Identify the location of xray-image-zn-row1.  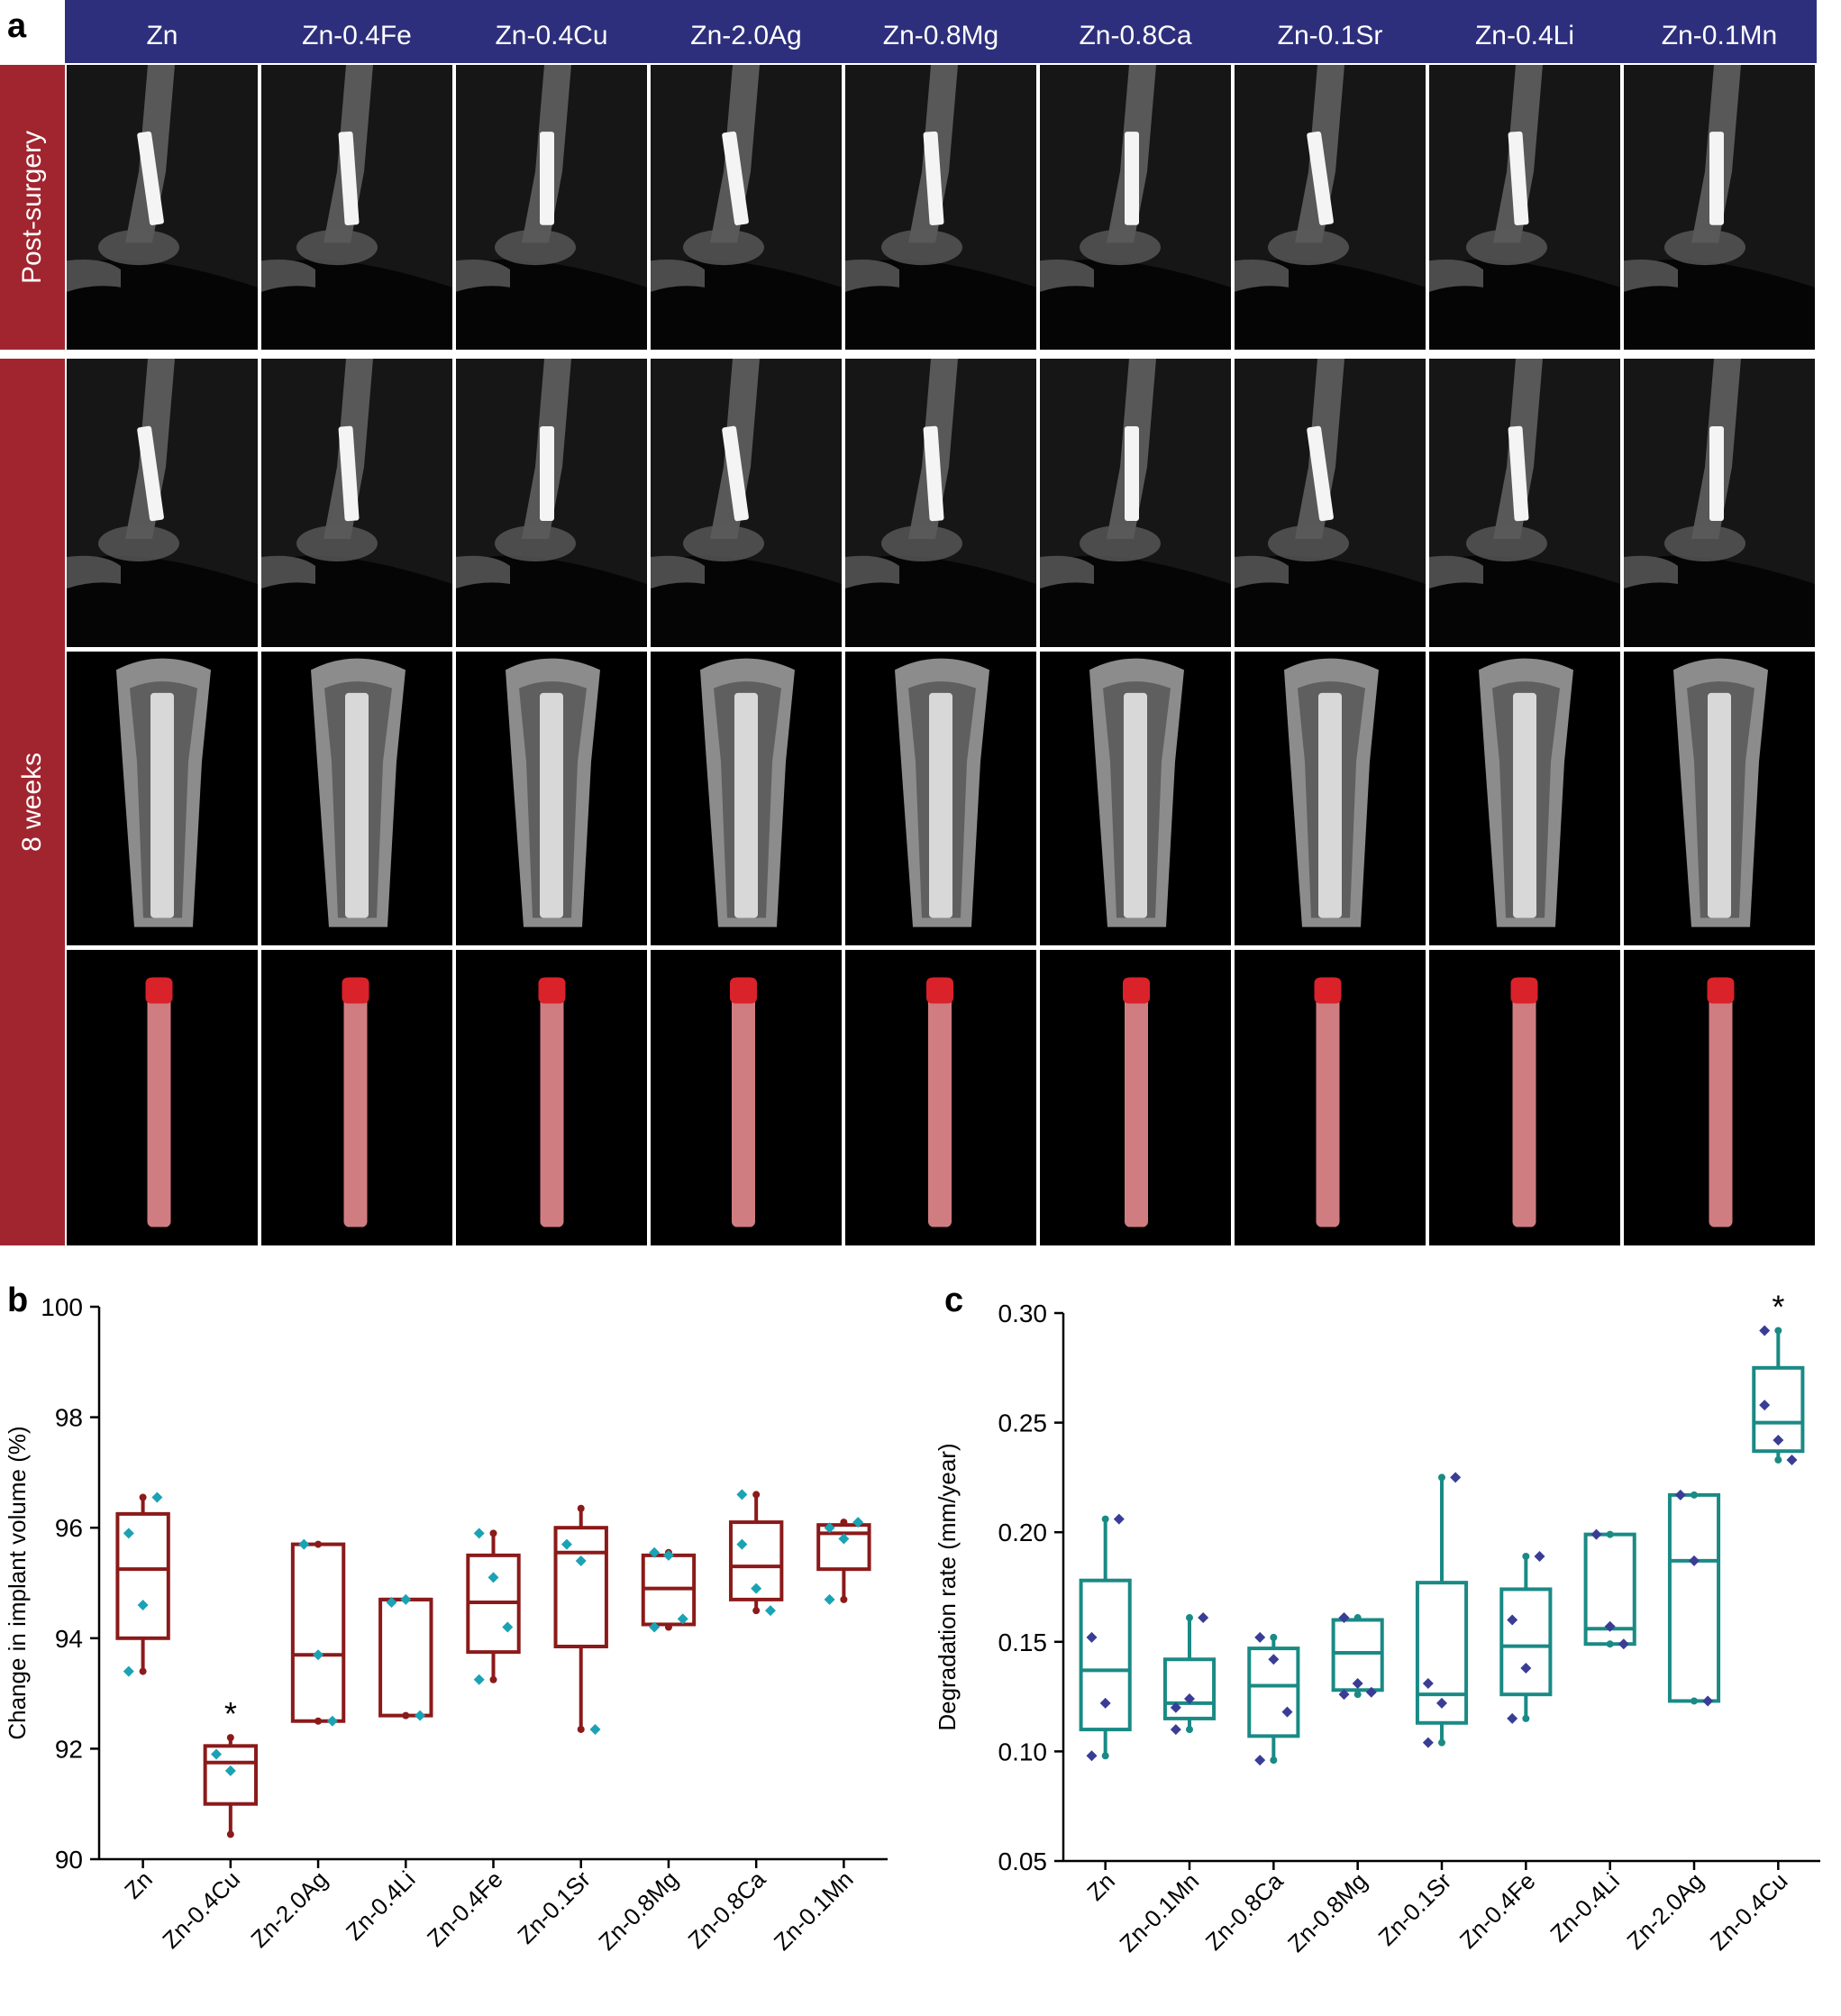
(162, 207).